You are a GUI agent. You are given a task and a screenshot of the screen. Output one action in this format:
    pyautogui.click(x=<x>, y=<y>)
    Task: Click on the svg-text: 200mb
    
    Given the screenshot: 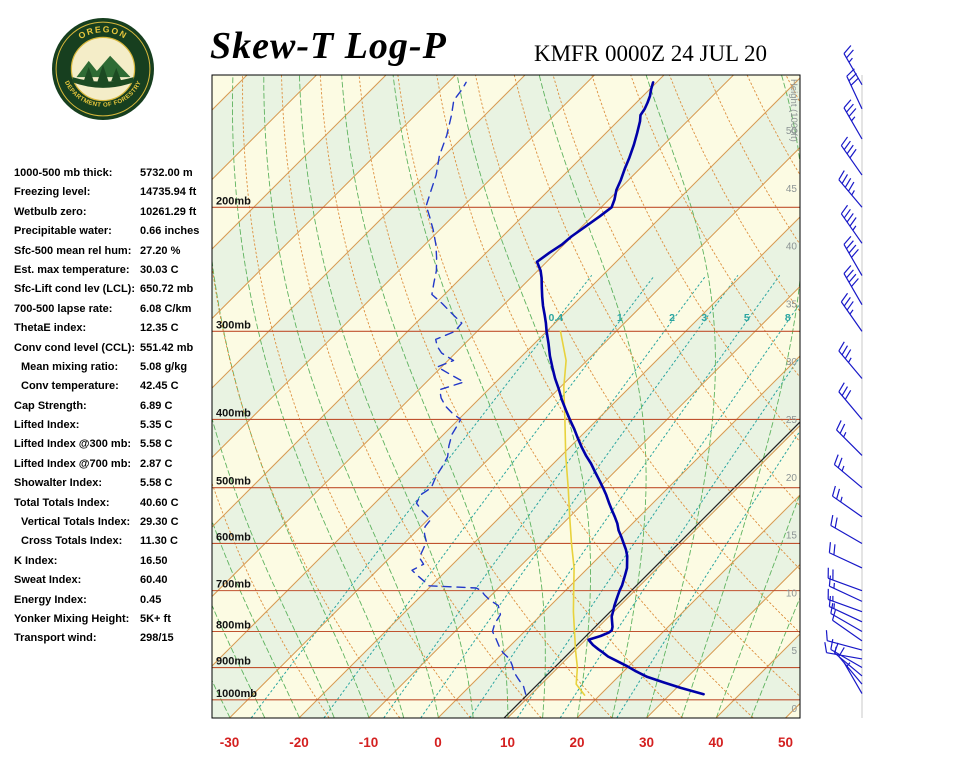 What is the action you would take?
    pyautogui.click(x=233, y=201)
    